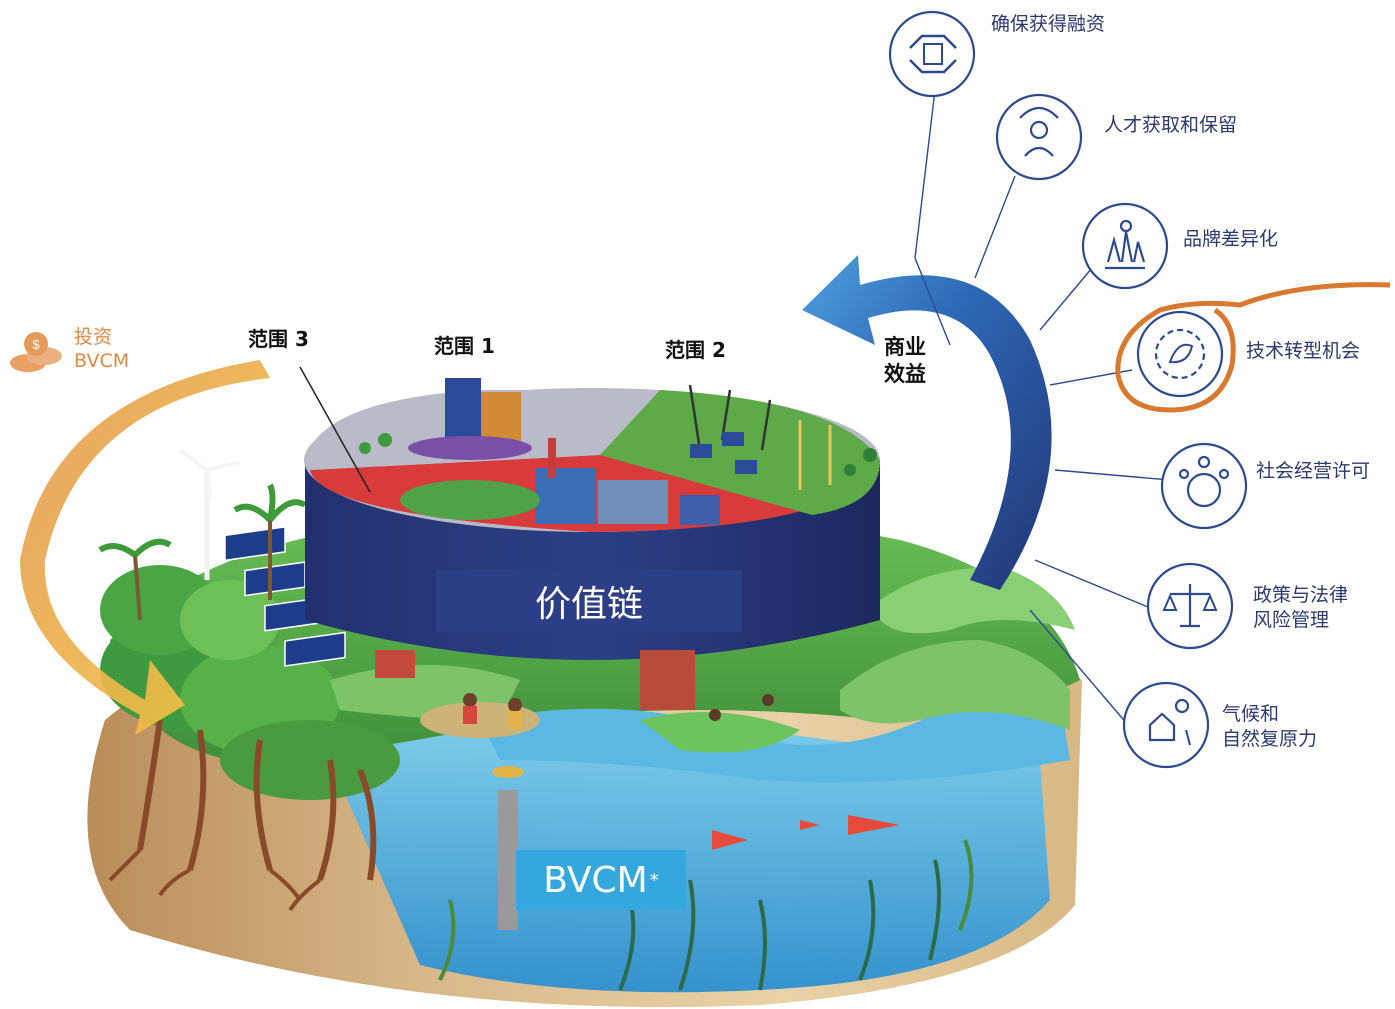 Image resolution: width=1395 pixels, height=1009 pixels. I want to click on benefit-social-license: 社会经营许可, so click(1313, 471).